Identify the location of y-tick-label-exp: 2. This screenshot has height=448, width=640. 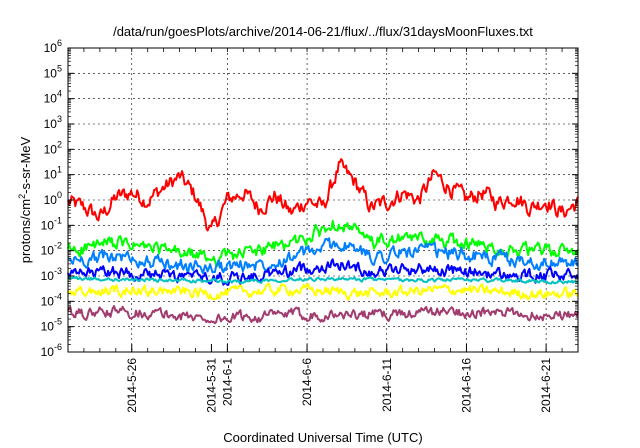
(59, 144).